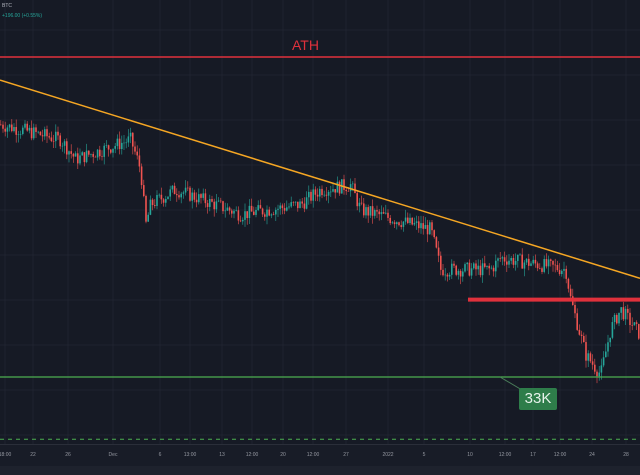  Describe the element at coordinates (470, 455) in the screenshot. I see `x-tick-label: 10` at that location.